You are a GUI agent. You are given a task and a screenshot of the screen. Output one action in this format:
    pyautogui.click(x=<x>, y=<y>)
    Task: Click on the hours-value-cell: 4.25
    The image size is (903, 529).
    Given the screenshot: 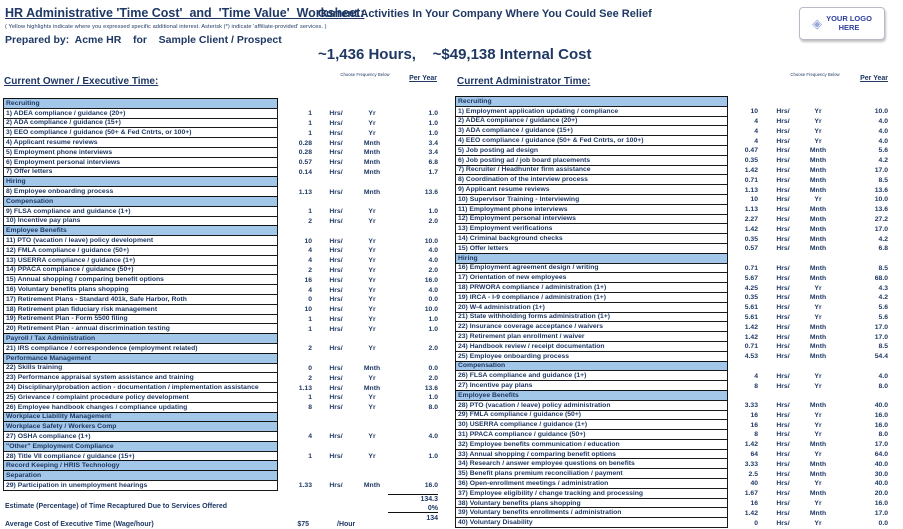 What is the action you would take?
    pyautogui.click(x=751, y=288)
    